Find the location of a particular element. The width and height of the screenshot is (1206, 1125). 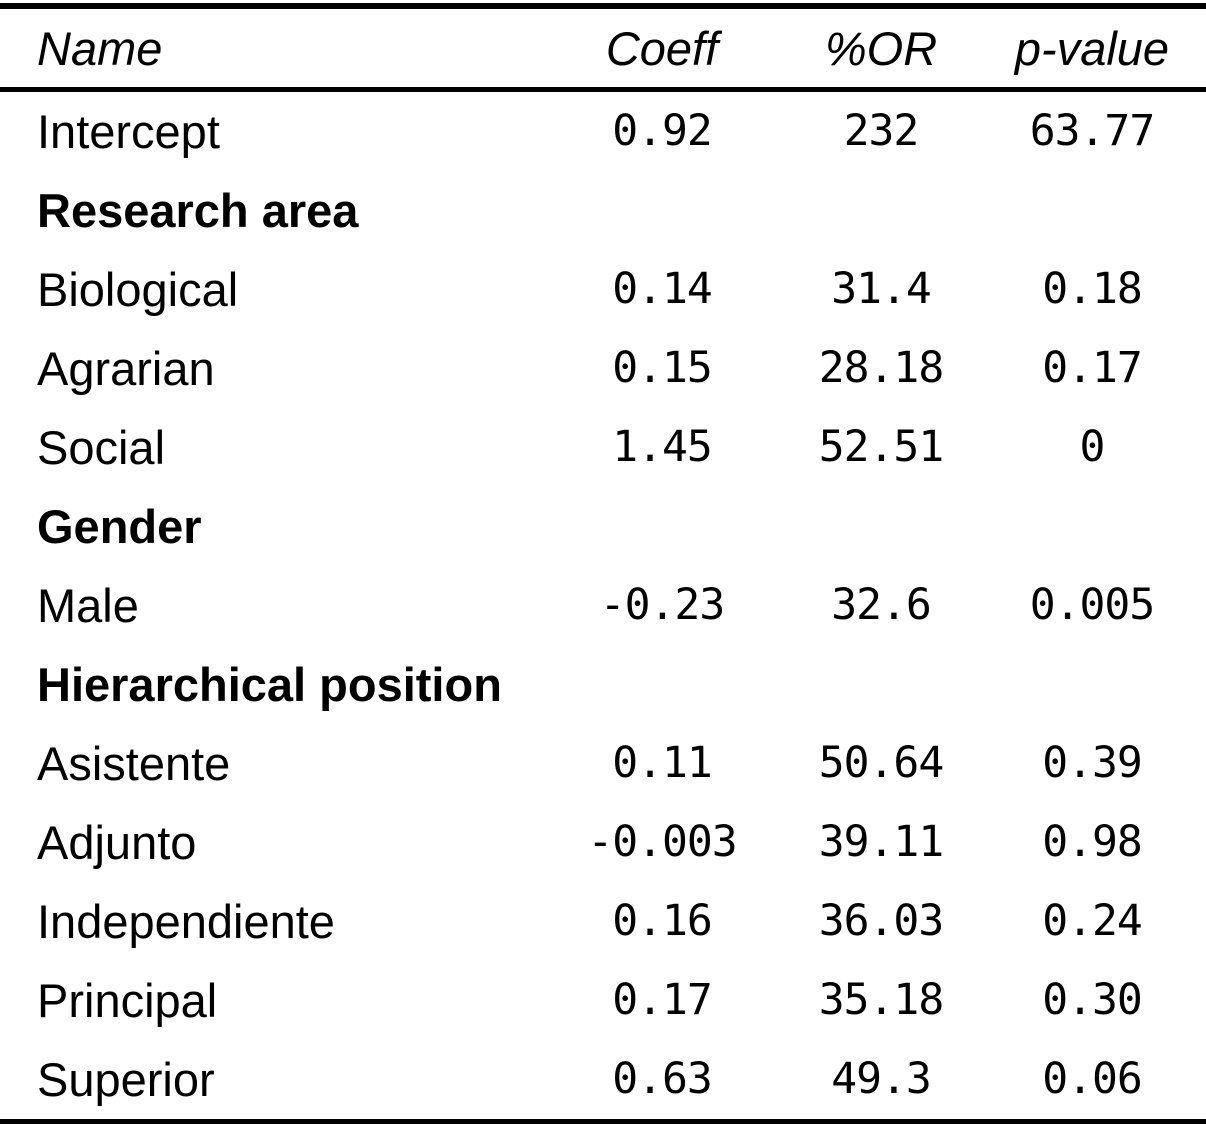

table-row: Biological 0.14 31.4 0.18 is located at coordinates (603, 289).